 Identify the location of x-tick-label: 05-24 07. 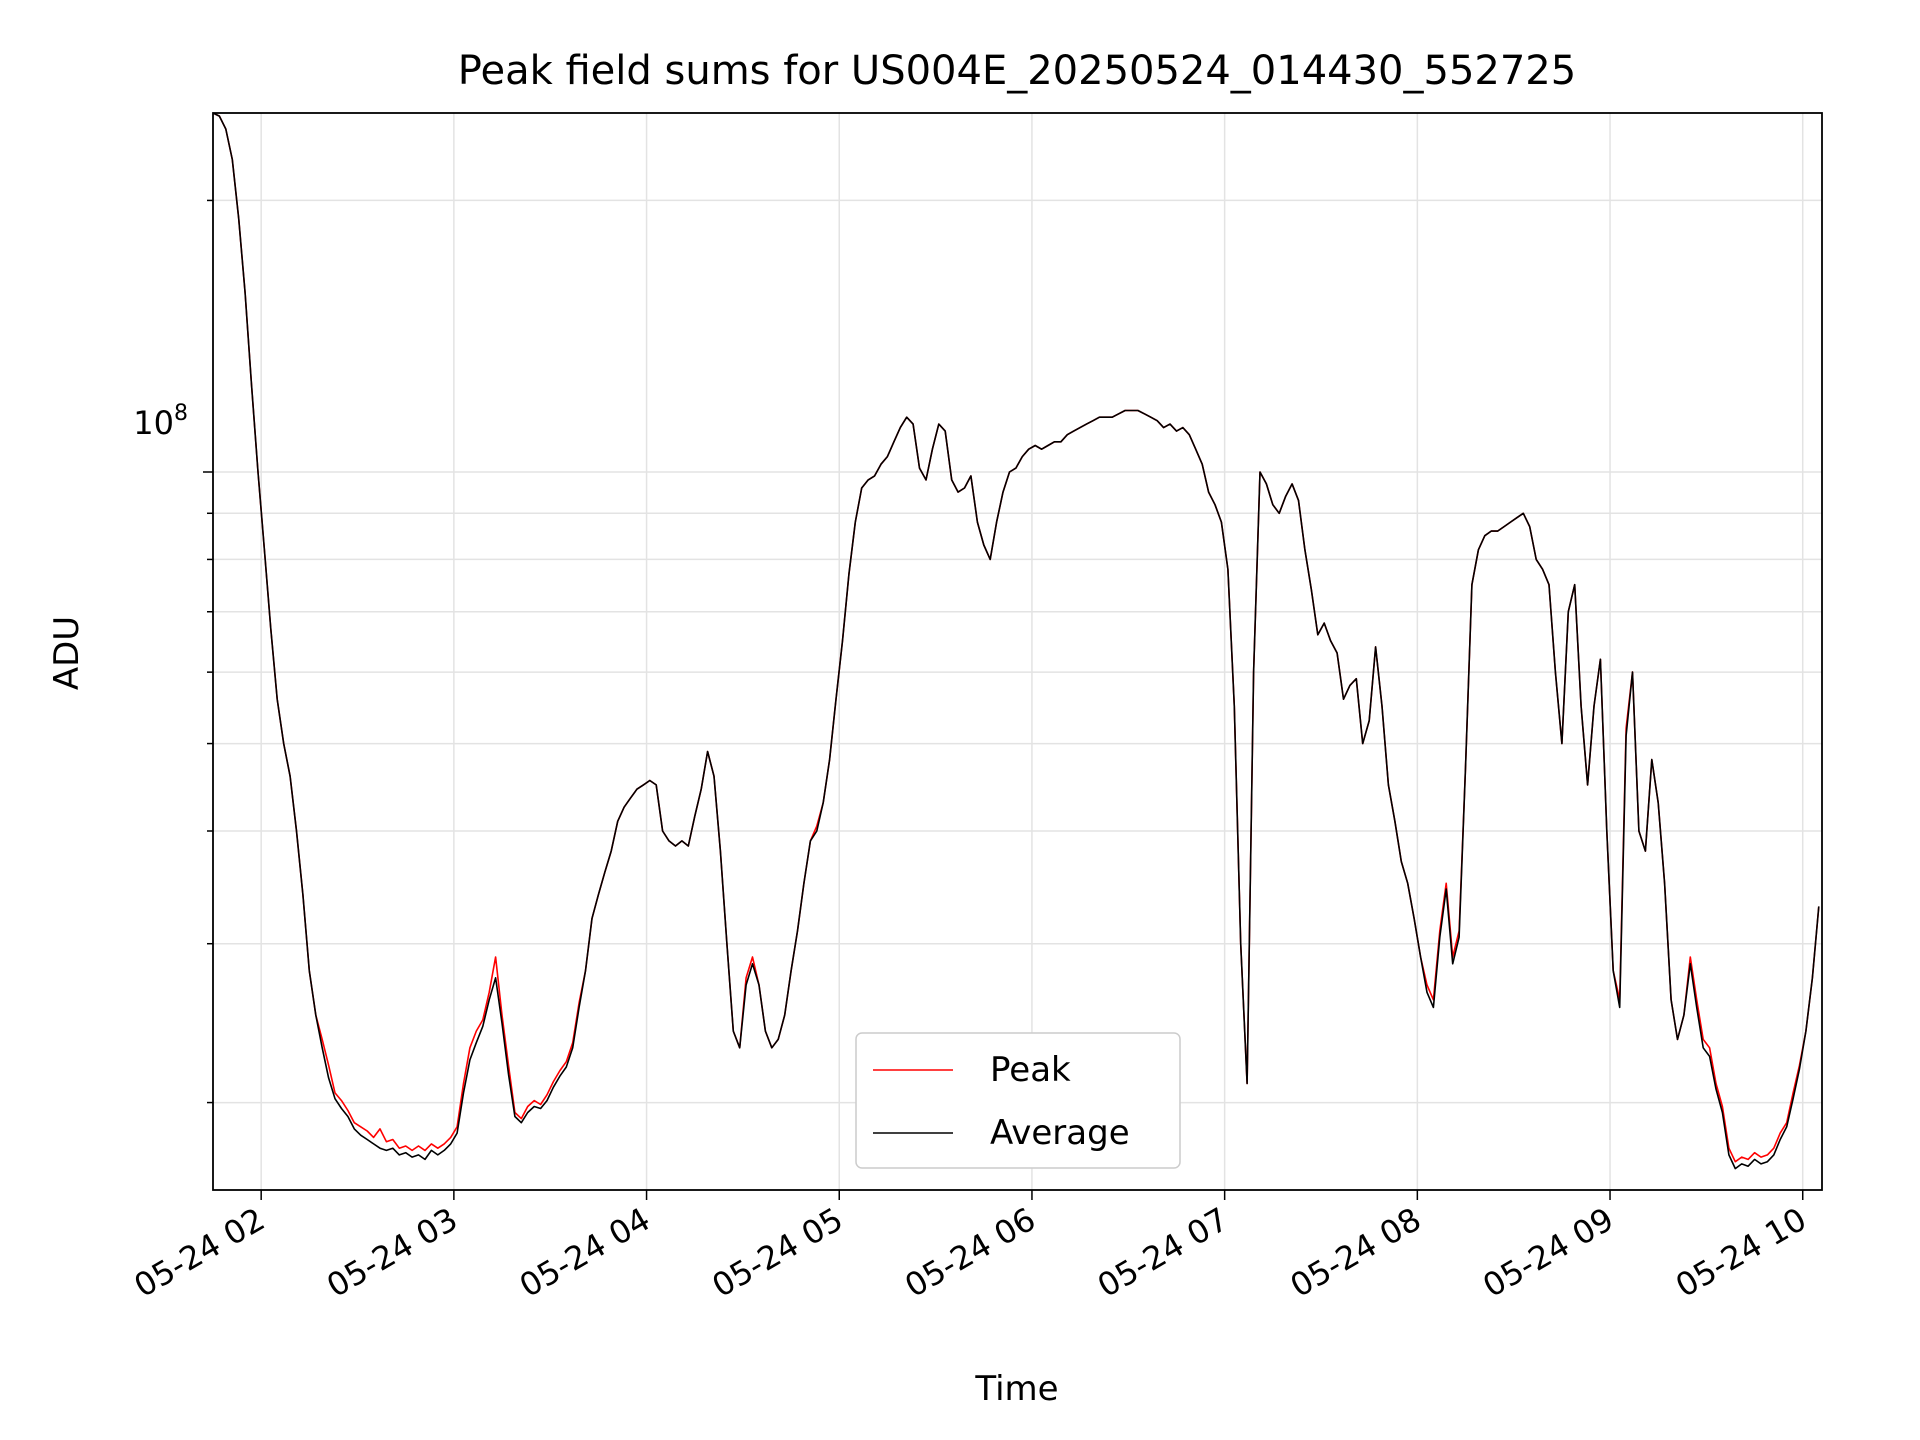
(1163, 1252).